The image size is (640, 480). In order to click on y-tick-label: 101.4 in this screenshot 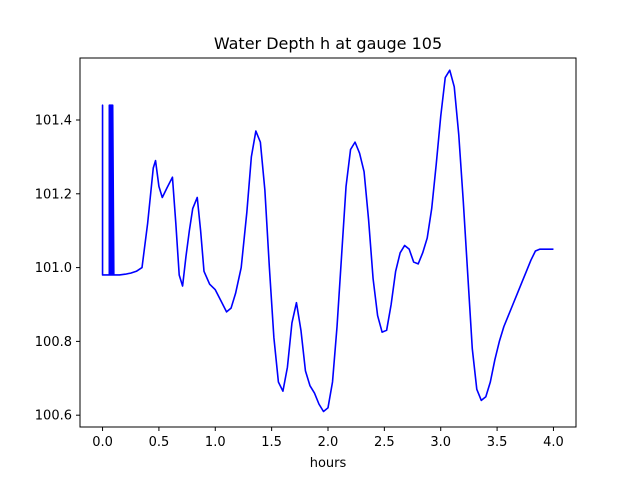, I will do `click(53, 120)`.